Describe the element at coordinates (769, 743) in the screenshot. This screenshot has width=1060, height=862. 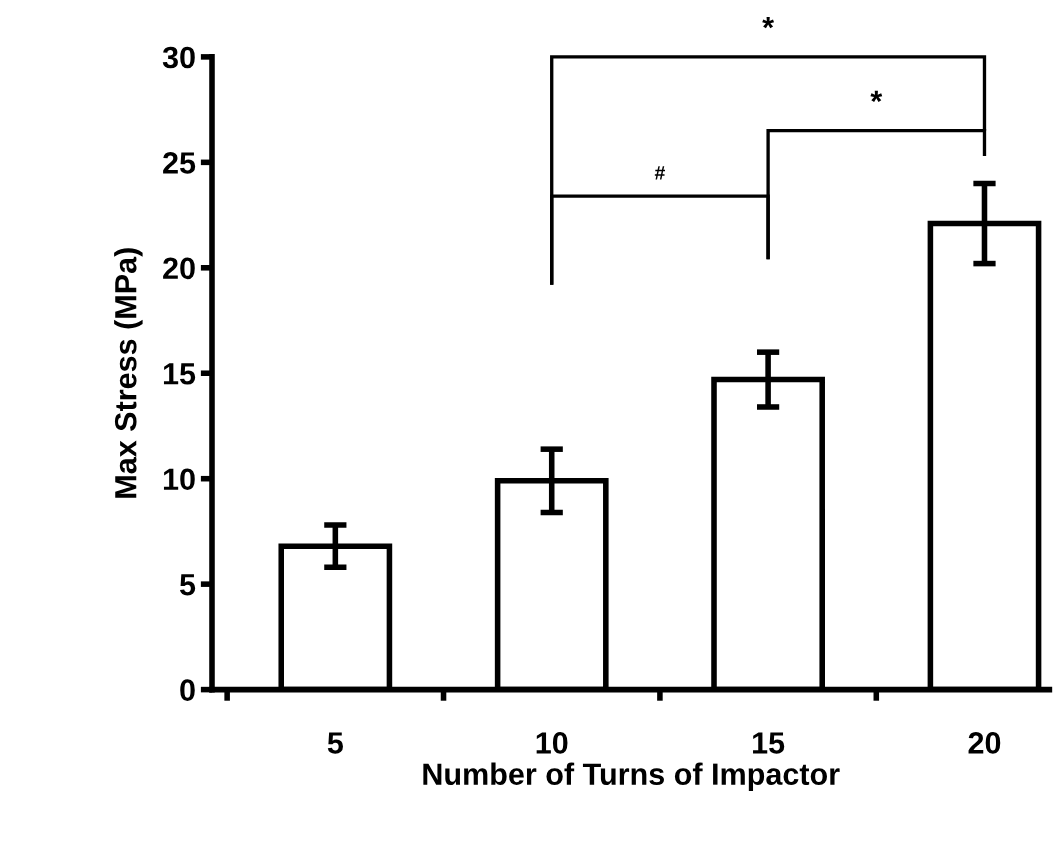
I see `x-tick-label: 15` at that location.